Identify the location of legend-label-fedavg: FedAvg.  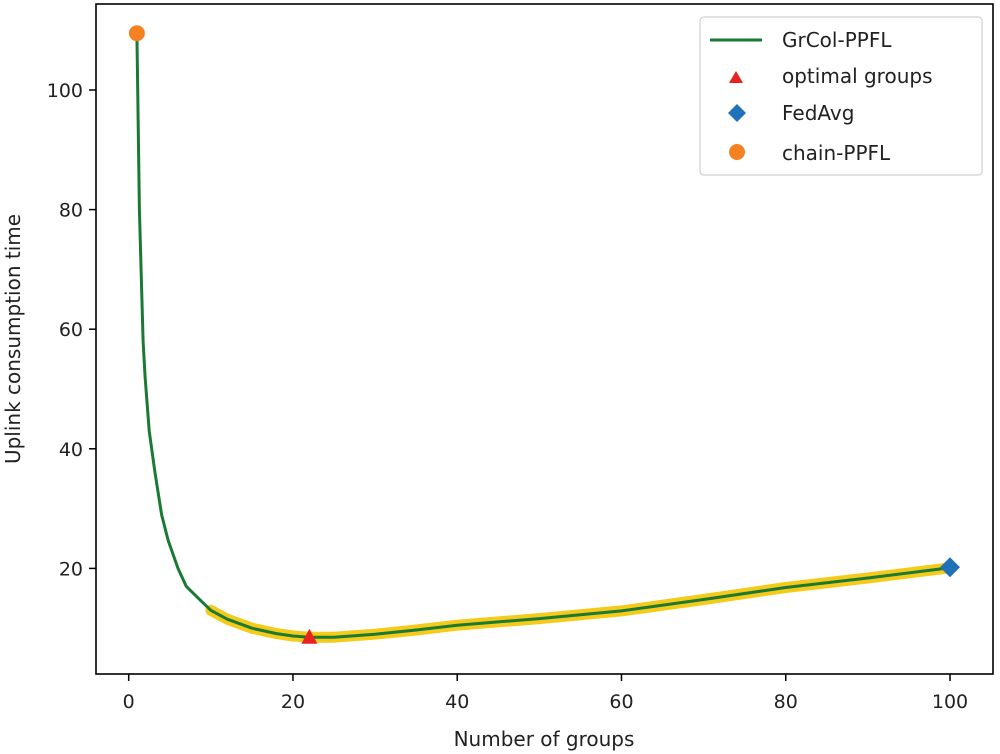
(818, 113).